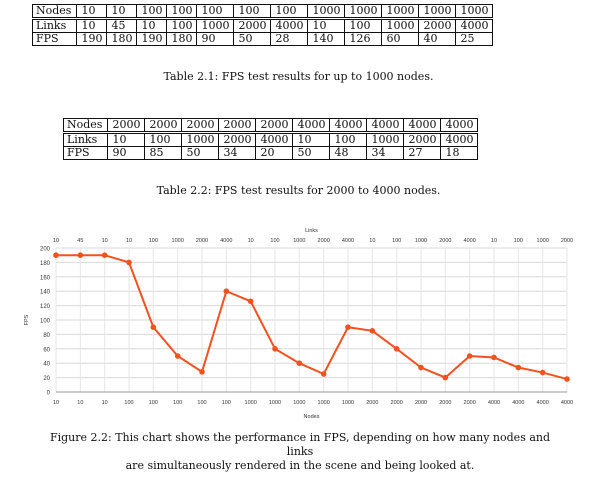 The height and width of the screenshot is (490, 597). What do you see at coordinates (459, 153) in the screenshot?
I see `table-cell: 18` at bounding box center [459, 153].